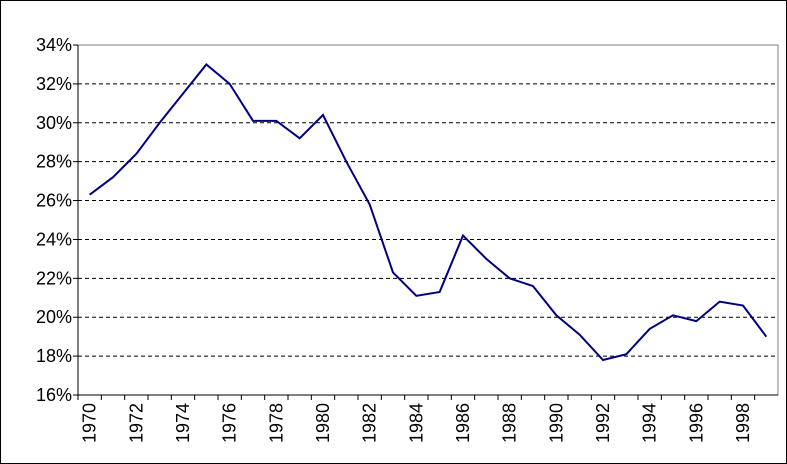  I want to click on x-tick-label: 1986, so click(463, 423).